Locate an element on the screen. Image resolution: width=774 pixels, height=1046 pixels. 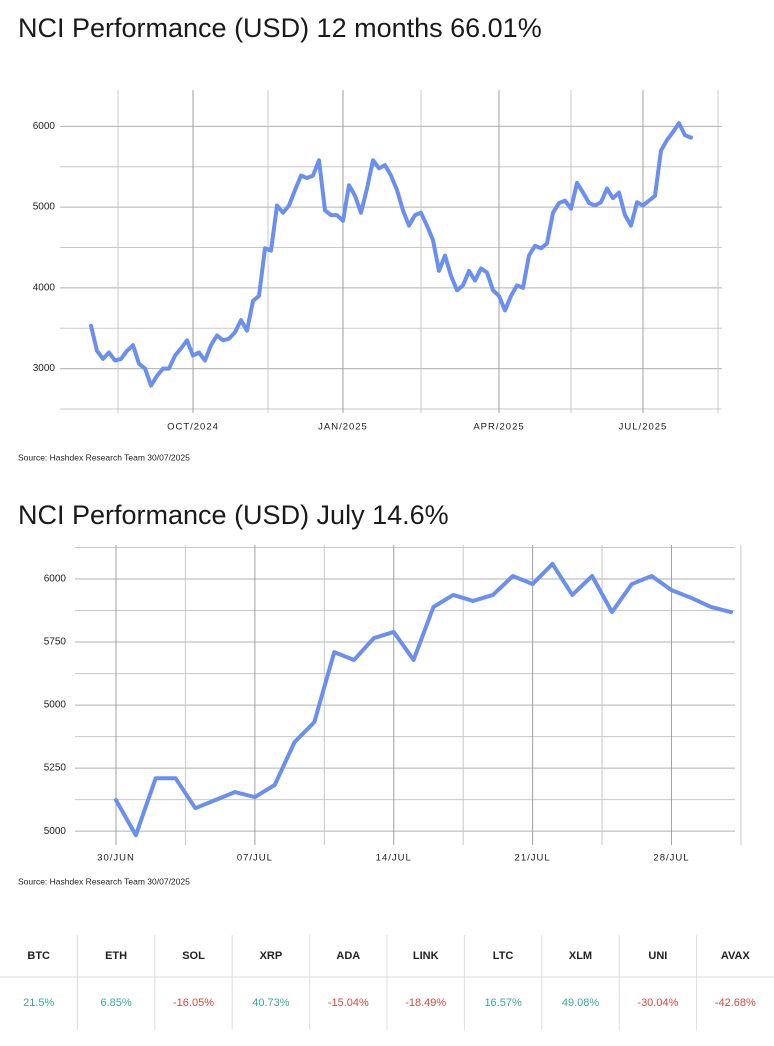
y-tick-label: 5250 is located at coordinates (55, 768).